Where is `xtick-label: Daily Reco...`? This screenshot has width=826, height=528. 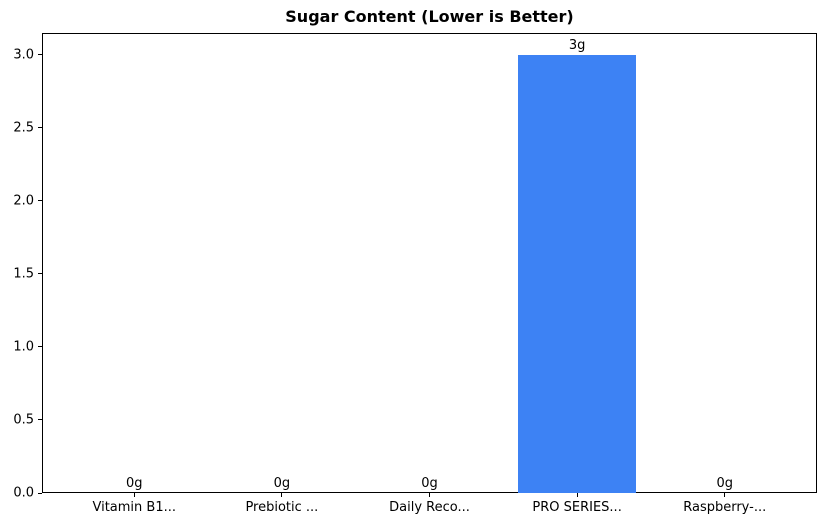
xtick-label: Daily Reco... is located at coordinates (429, 507).